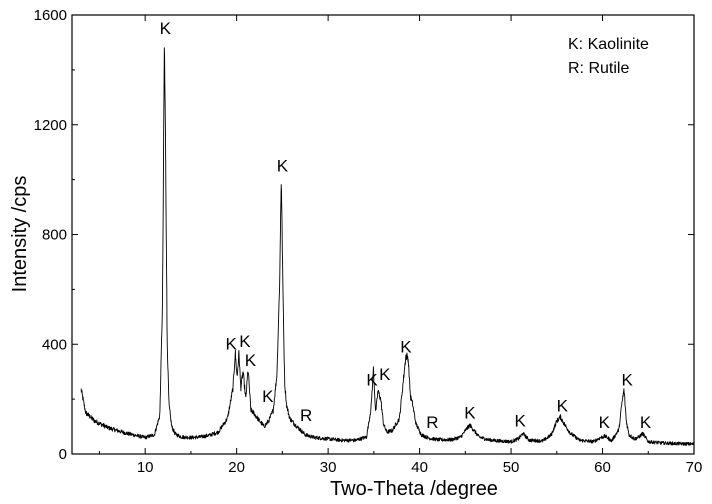 This screenshot has width=712, height=504. What do you see at coordinates (328, 467) in the screenshot?
I see `x-tick-label: 30` at bounding box center [328, 467].